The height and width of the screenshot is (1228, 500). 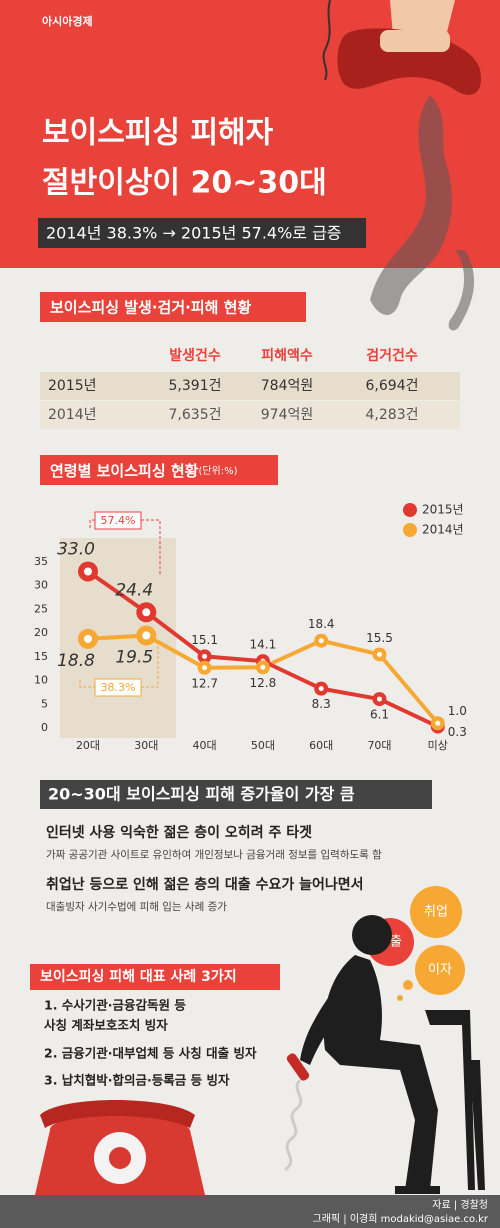 I want to click on value-label: 15.1, so click(x=204, y=640).